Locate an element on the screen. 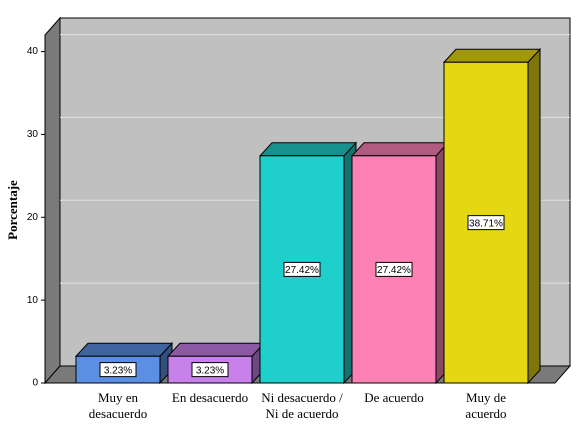 Image resolution: width=583 pixels, height=429 pixels. bar-front is located at coordinates (118, 369).